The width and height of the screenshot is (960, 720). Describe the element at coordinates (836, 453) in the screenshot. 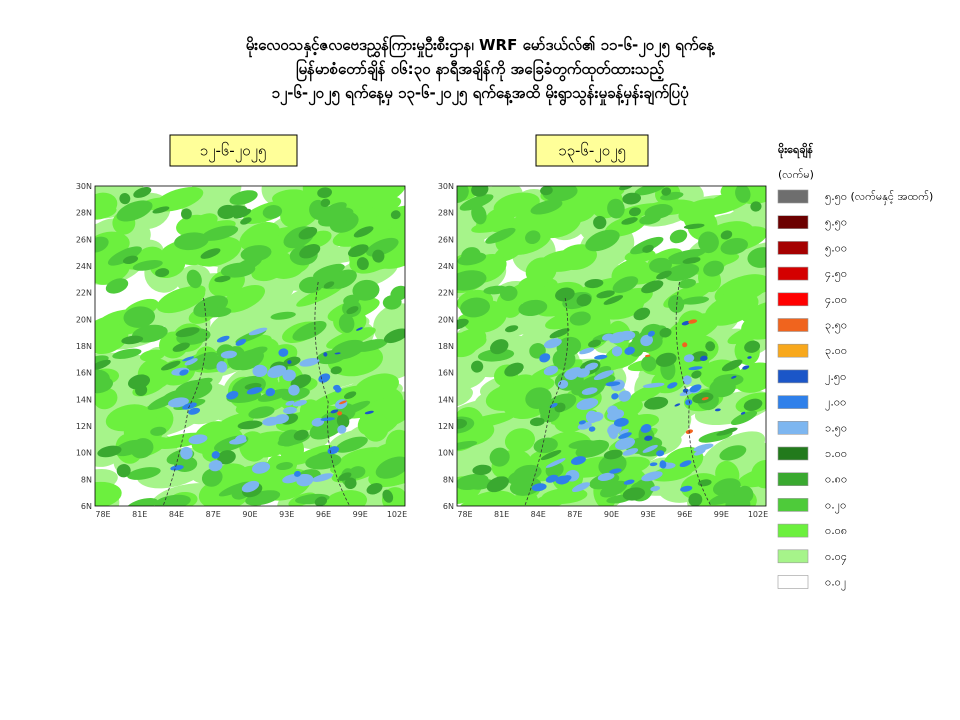

I see `legend-label: ၁.၀၀` at that location.